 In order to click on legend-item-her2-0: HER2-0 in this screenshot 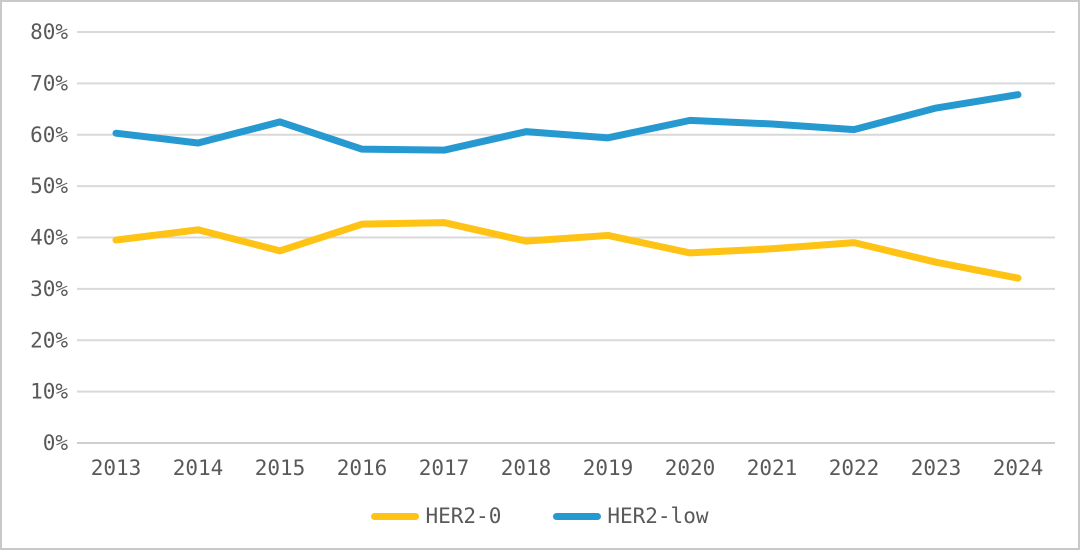, I will do `click(436, 516)`.